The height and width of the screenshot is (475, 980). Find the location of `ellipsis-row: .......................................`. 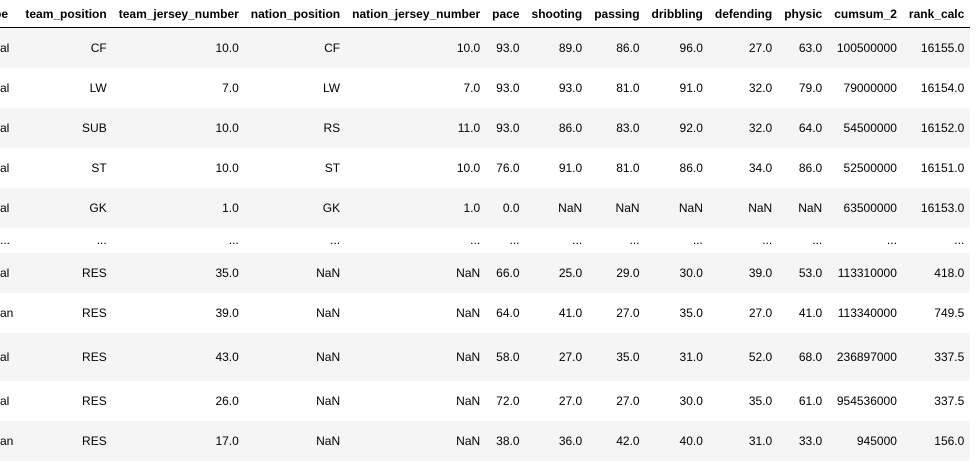

ellipsis-row: ....................................... is located at coordinates (485, 240).